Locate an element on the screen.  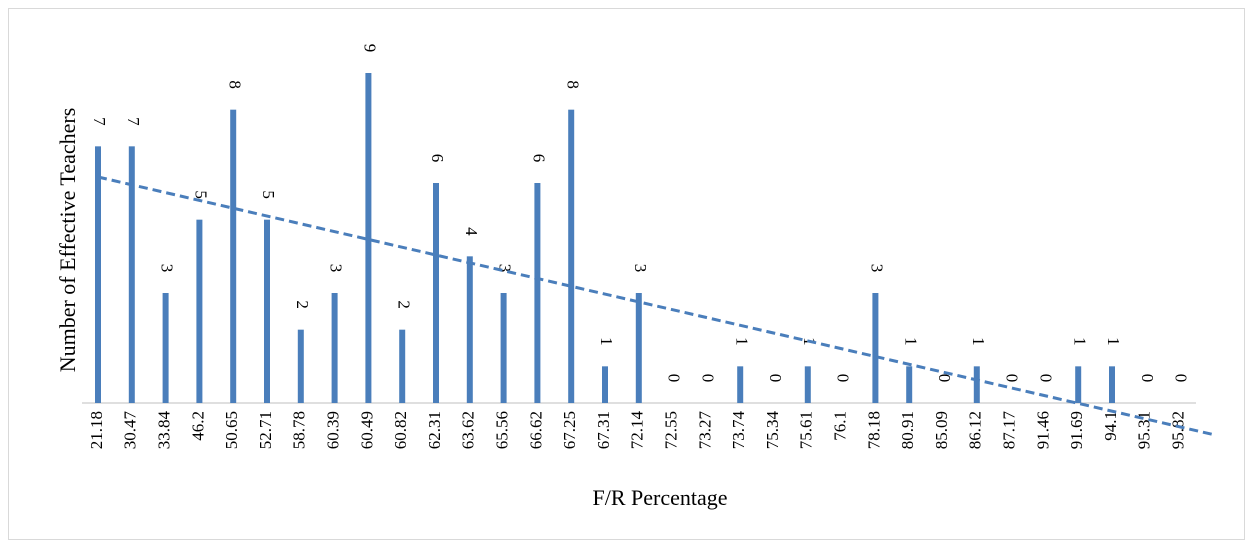
x-tick-label: 60.82 is located at coordinates (400, 430).